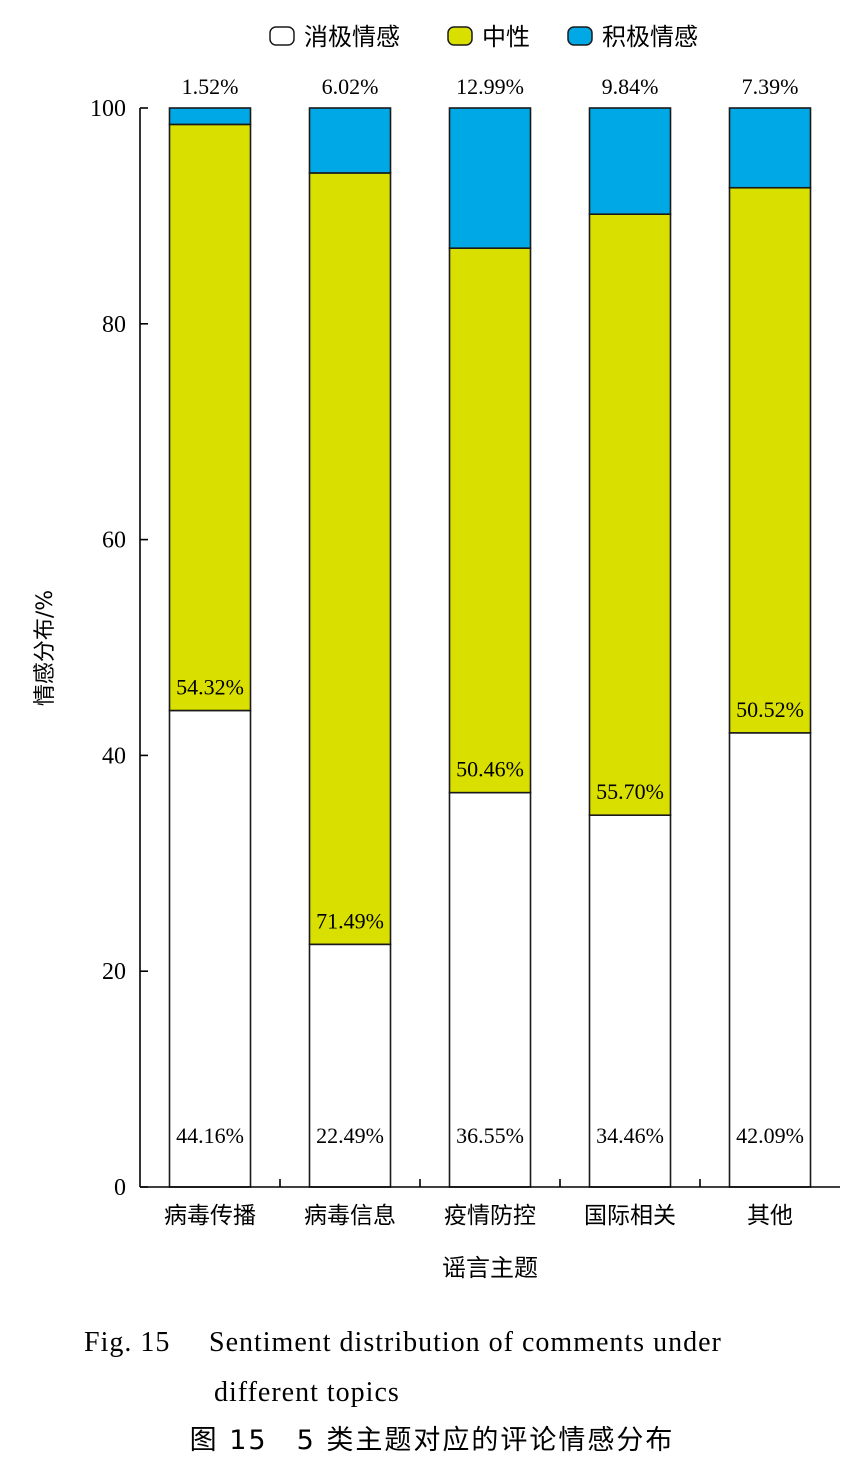  Describe the element at coordinates (350, 920) in the screenshot. I see `data-label-neutral-2: 71.49%` at that location.